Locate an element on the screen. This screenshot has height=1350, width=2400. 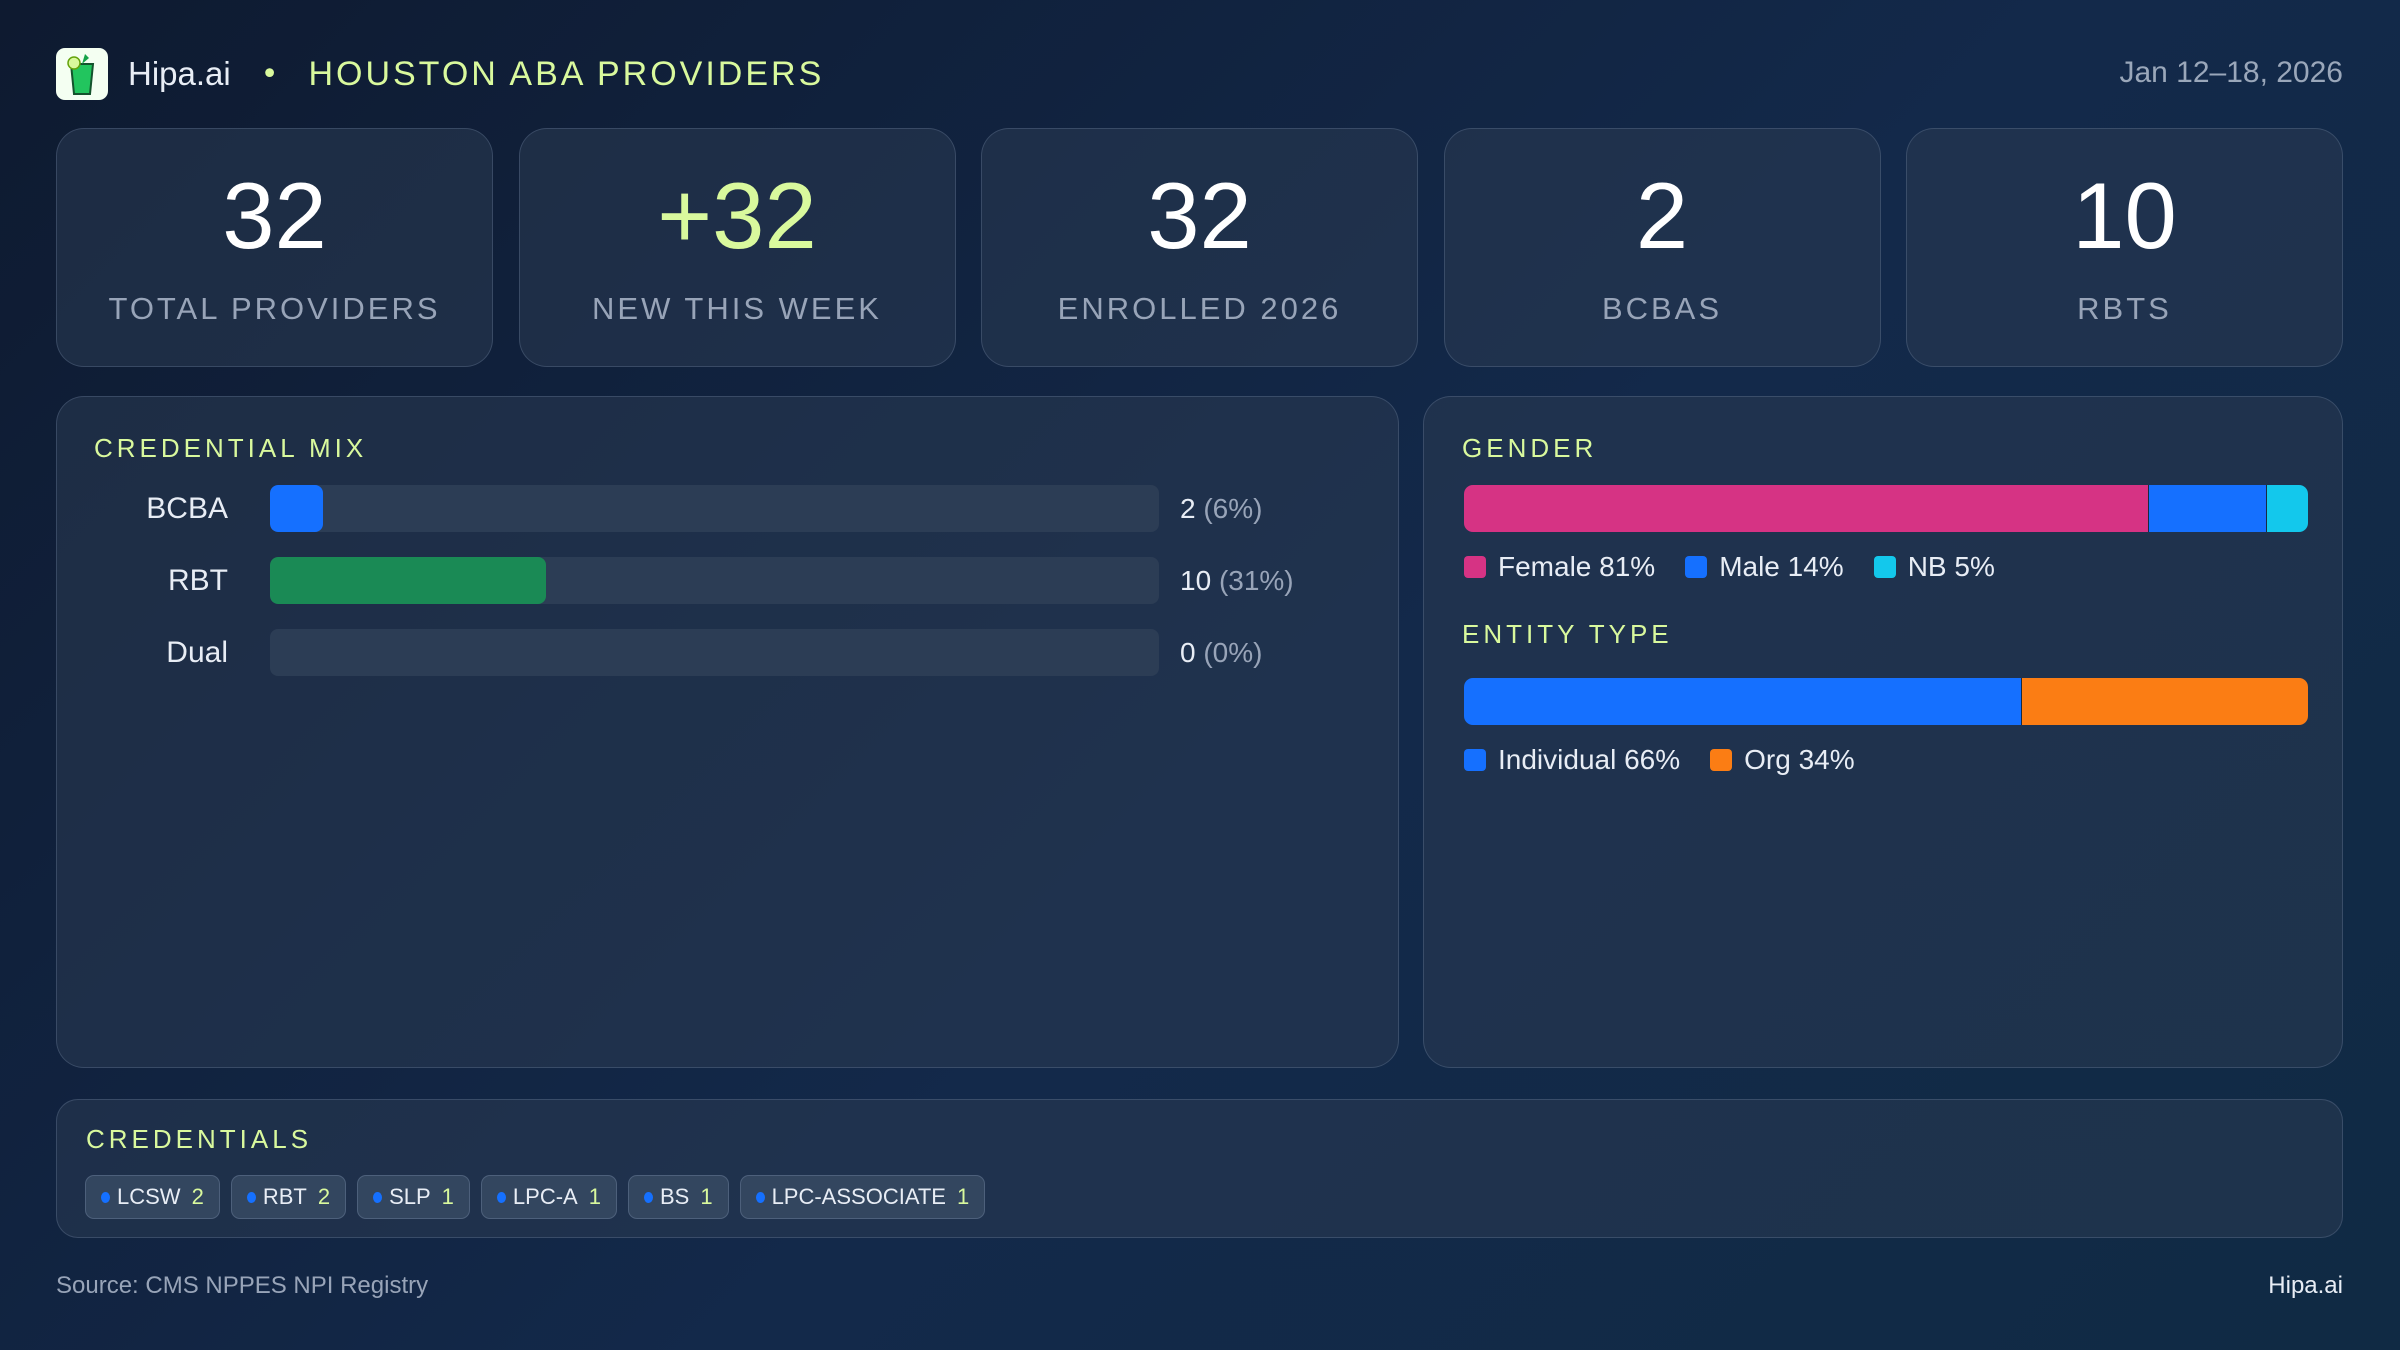
mojito-glass-icon is located at coordinates (82, 74).